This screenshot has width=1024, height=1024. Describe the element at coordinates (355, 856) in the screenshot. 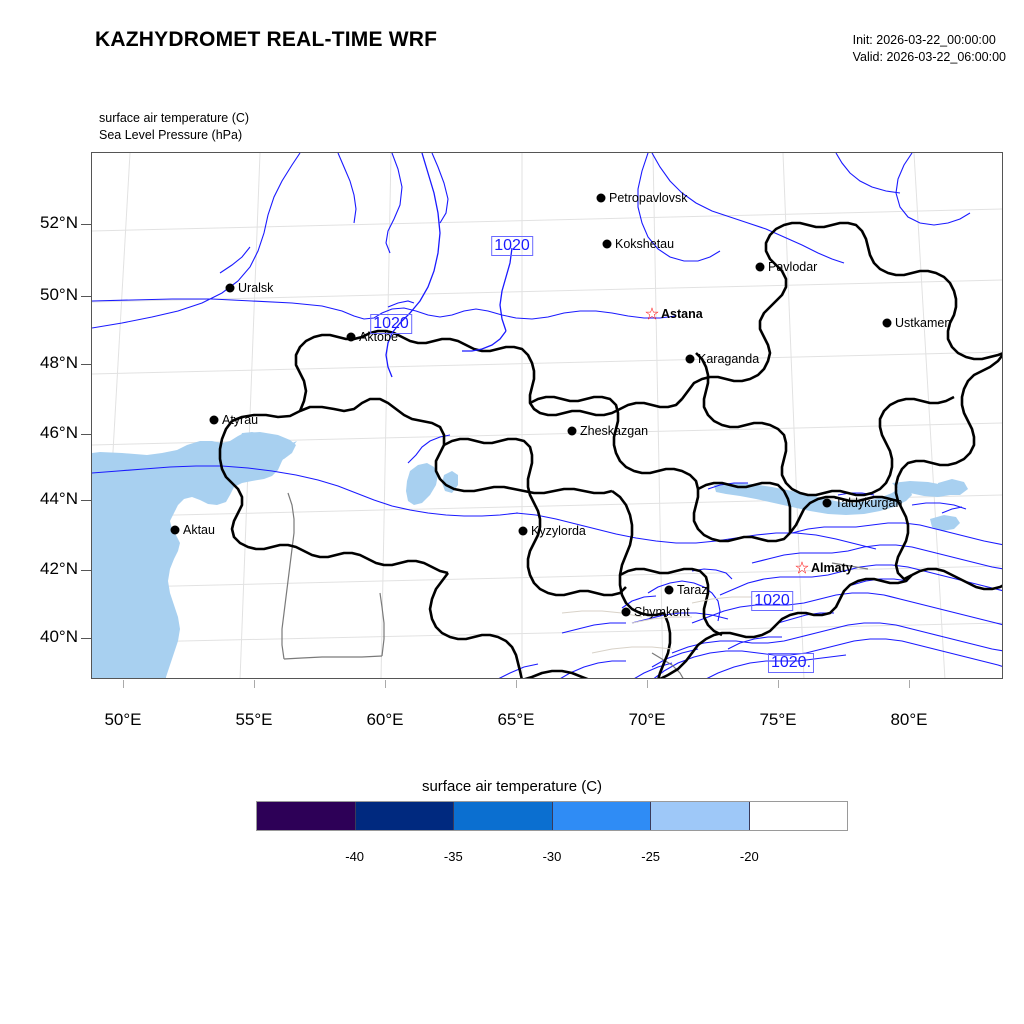

I see `colorbar-tick-label: -40` at that location.